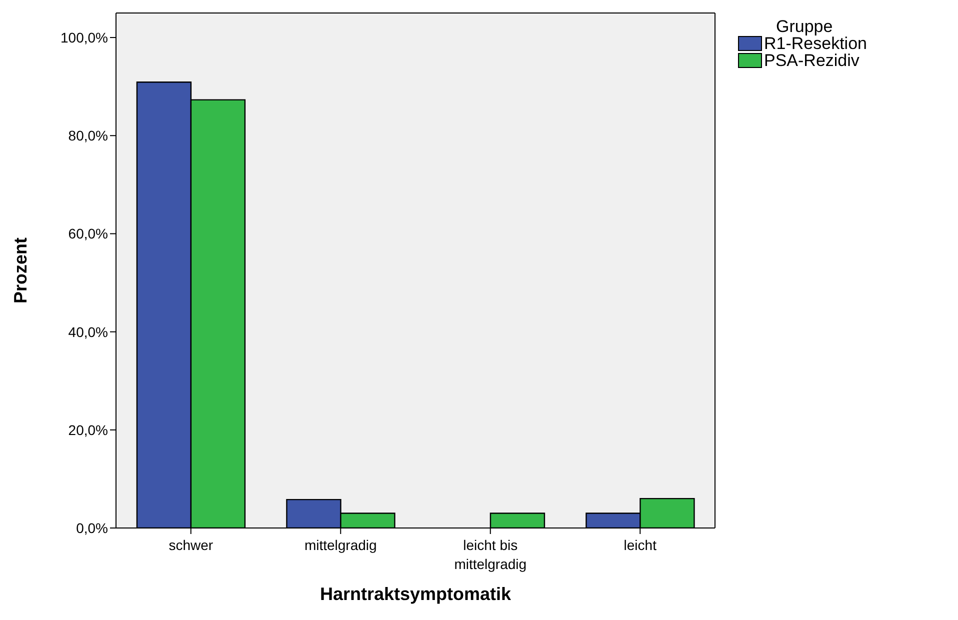  Describe the element at coordinates (20, 270) in the screenshot. I see `y-axis-title: Prozent` at that location.